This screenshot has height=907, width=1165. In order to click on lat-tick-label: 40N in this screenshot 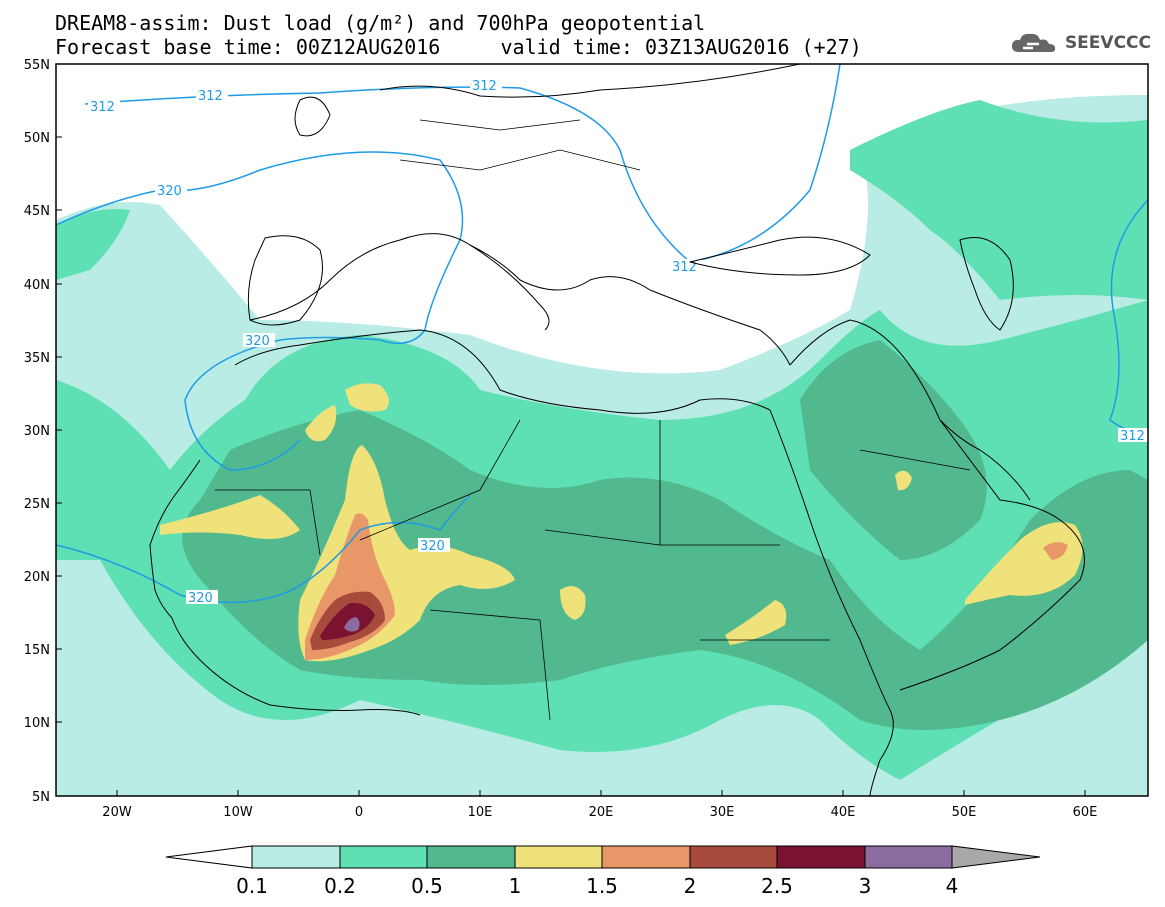, I will do `click(37, 285)`.